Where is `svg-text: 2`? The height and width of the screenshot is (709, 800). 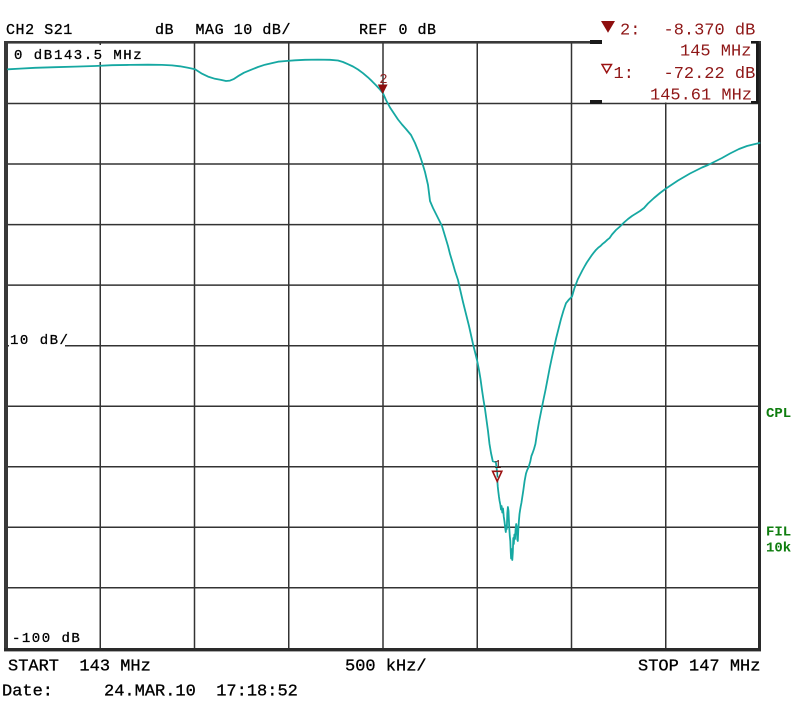 svg-text: 2 is located at coordinates (383, 80).